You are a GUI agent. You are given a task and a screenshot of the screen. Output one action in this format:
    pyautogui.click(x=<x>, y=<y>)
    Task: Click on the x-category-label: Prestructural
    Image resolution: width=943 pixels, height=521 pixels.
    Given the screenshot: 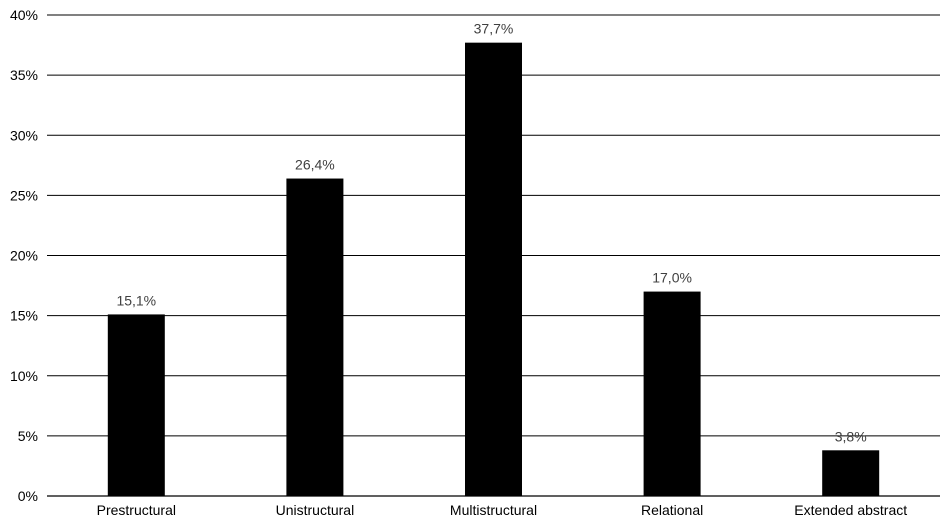 What is the action you would take?
    pyautogui.click(x=136, y=510)
    